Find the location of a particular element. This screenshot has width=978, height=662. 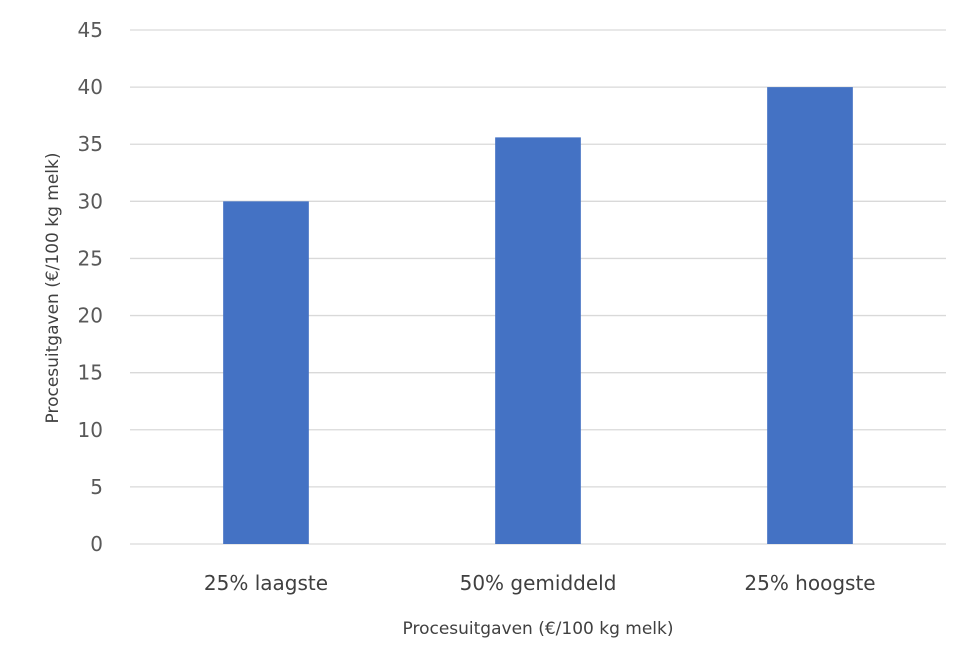

x-category-label: 25% hoogste is located at coordinates (809, 583).